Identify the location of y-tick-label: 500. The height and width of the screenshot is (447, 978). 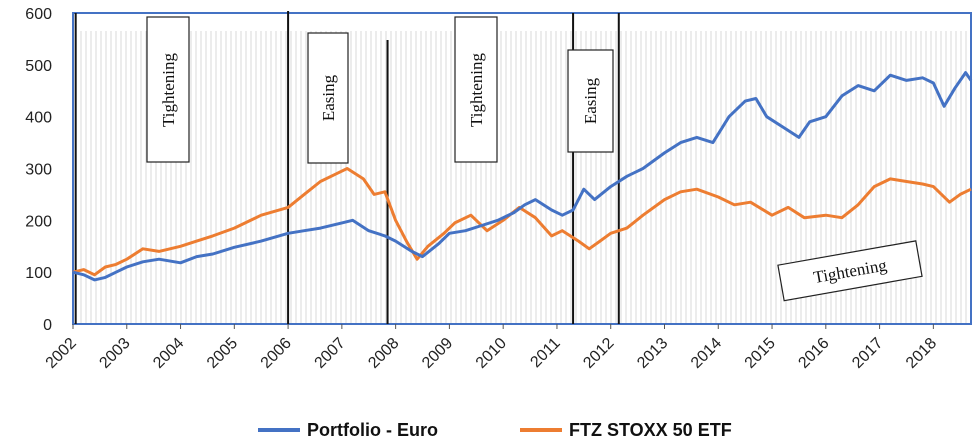
(38, 66).